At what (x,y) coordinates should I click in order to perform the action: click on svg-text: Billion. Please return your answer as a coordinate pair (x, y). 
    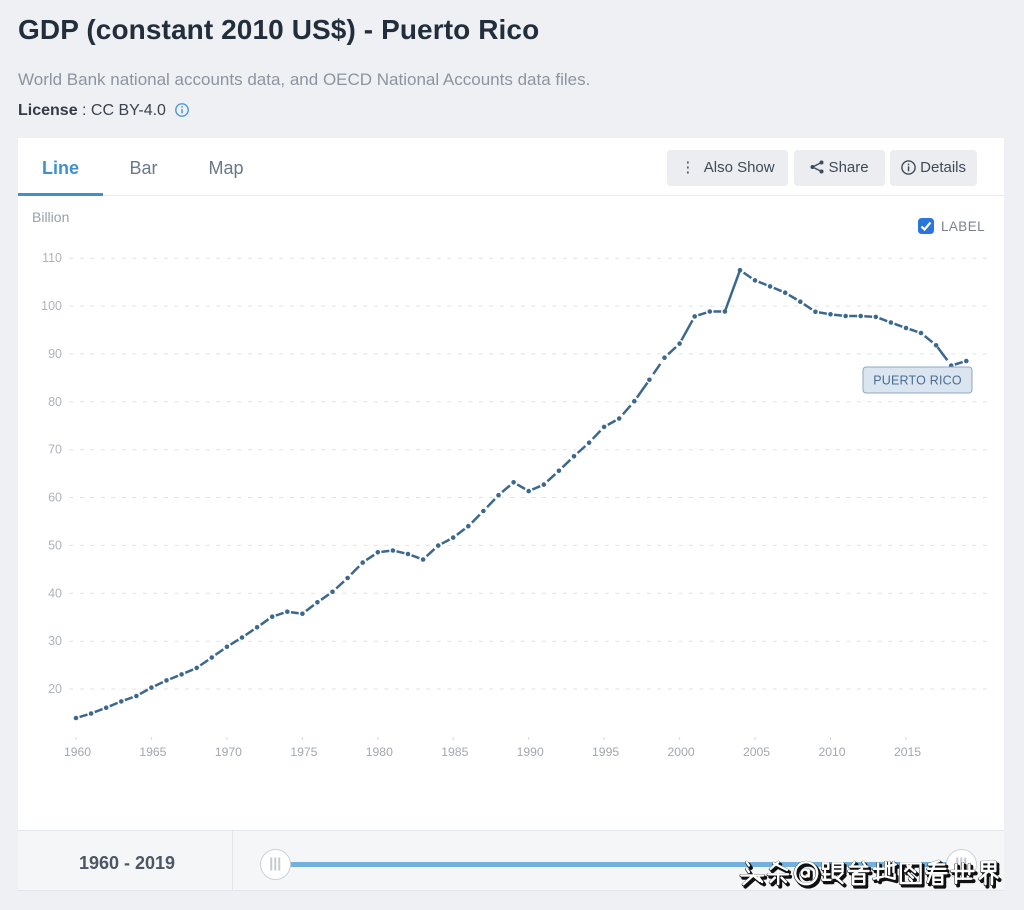
    Looking at the image, I should click on (50, 217).